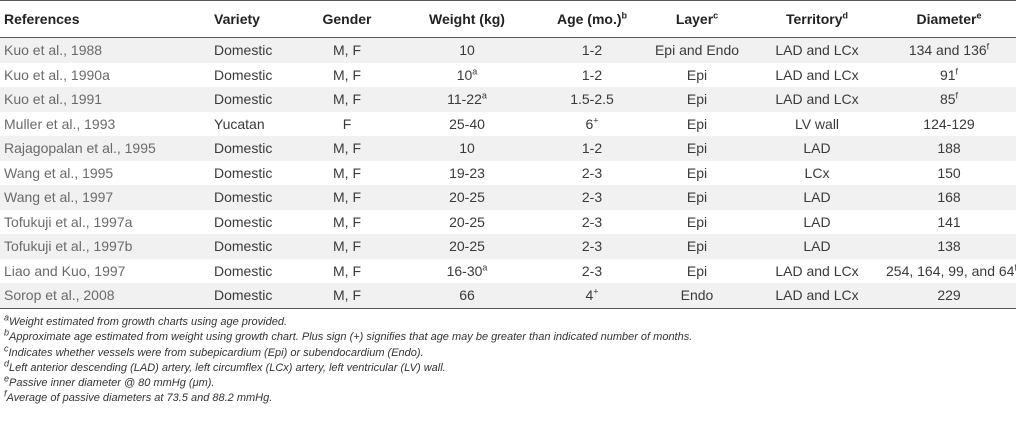 The height and width of the screenshot is (427, 1016). I want to click on cell-weight: 16-30a, so click(467, 271).